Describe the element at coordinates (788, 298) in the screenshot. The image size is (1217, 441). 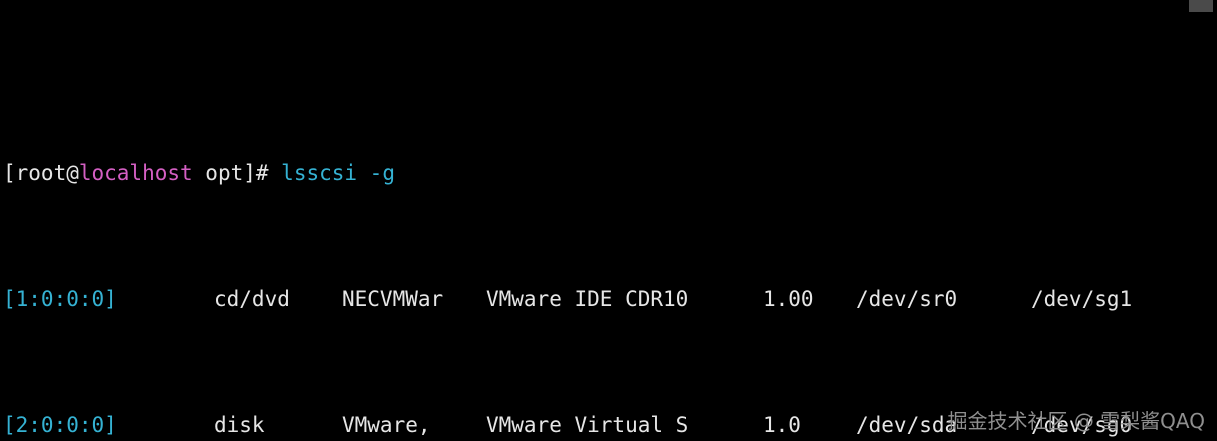
I see `revision: 1.00` at that location.